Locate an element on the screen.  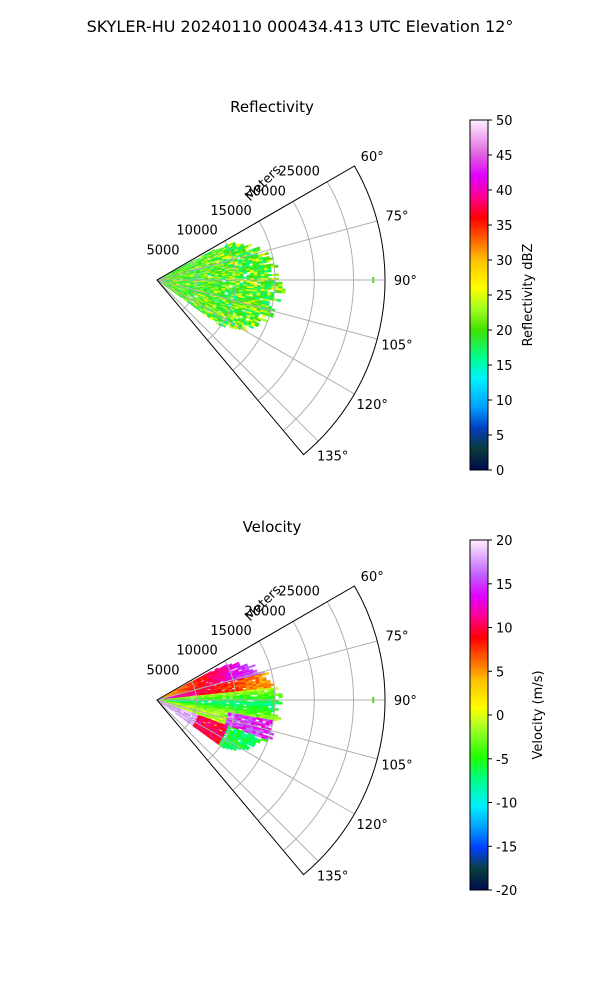
reflectivity-colorbar-label: Reflectivity dBZ is located at coordinates (528, 295).